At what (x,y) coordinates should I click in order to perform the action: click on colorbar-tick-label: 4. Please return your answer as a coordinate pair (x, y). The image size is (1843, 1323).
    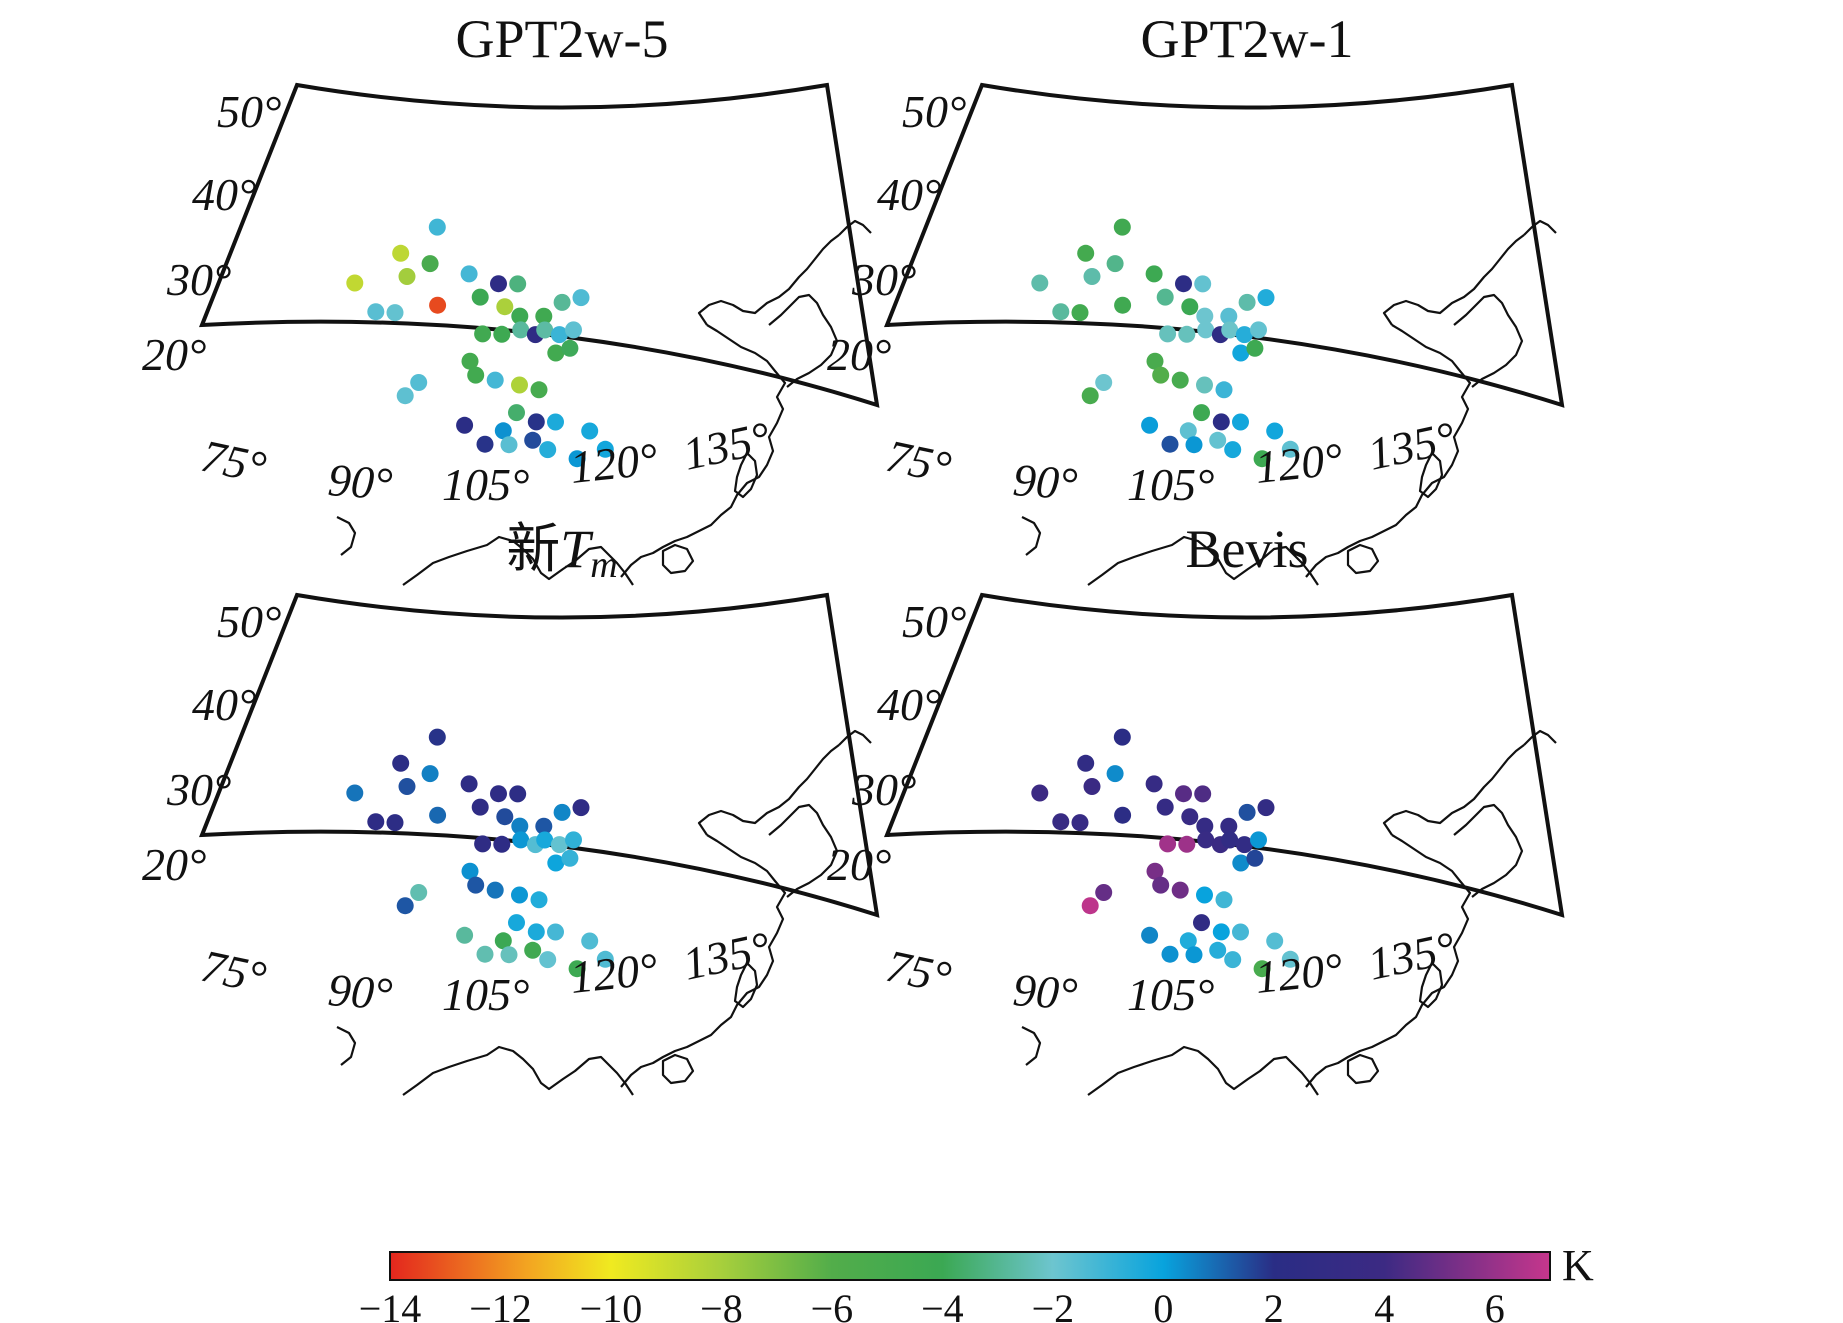
    Looking at the image, I should click on (1384, 1304).